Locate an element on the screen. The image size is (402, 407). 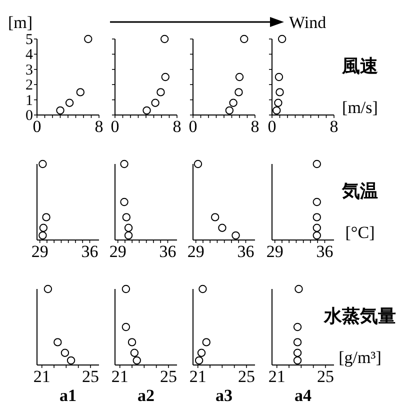
x-axis-title: a2 is located at coordinates (146, 395).